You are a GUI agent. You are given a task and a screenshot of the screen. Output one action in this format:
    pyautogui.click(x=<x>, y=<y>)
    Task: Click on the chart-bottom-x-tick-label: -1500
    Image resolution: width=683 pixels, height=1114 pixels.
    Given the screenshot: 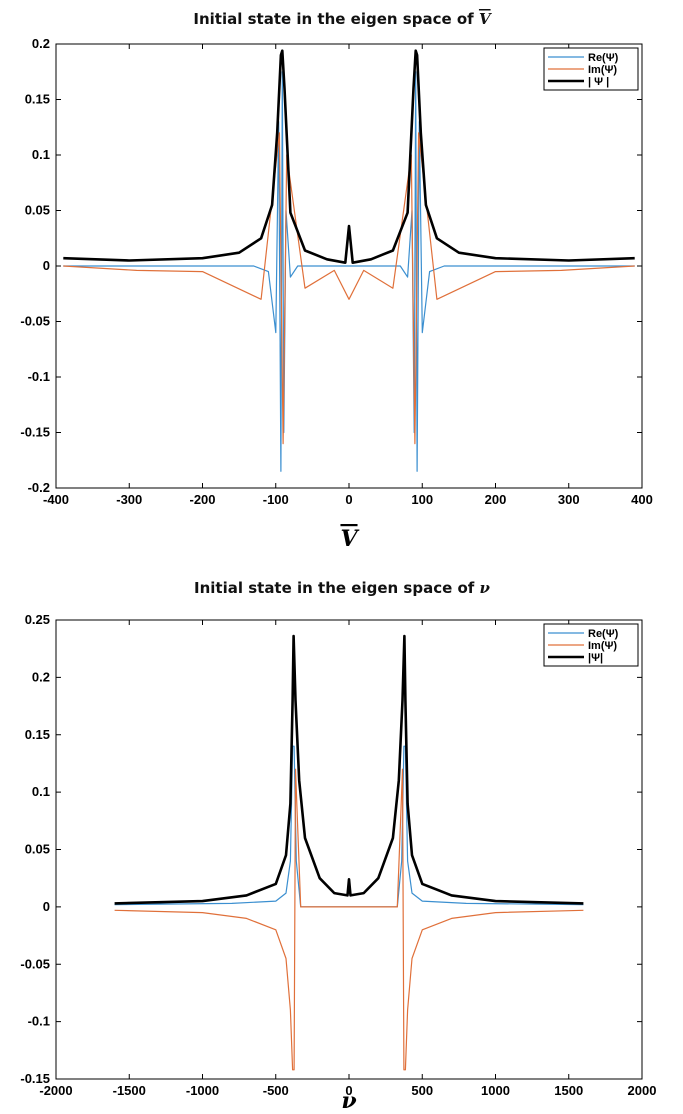 What is the action you would take?
    pyautogui.click(x=129, y=1090)
    